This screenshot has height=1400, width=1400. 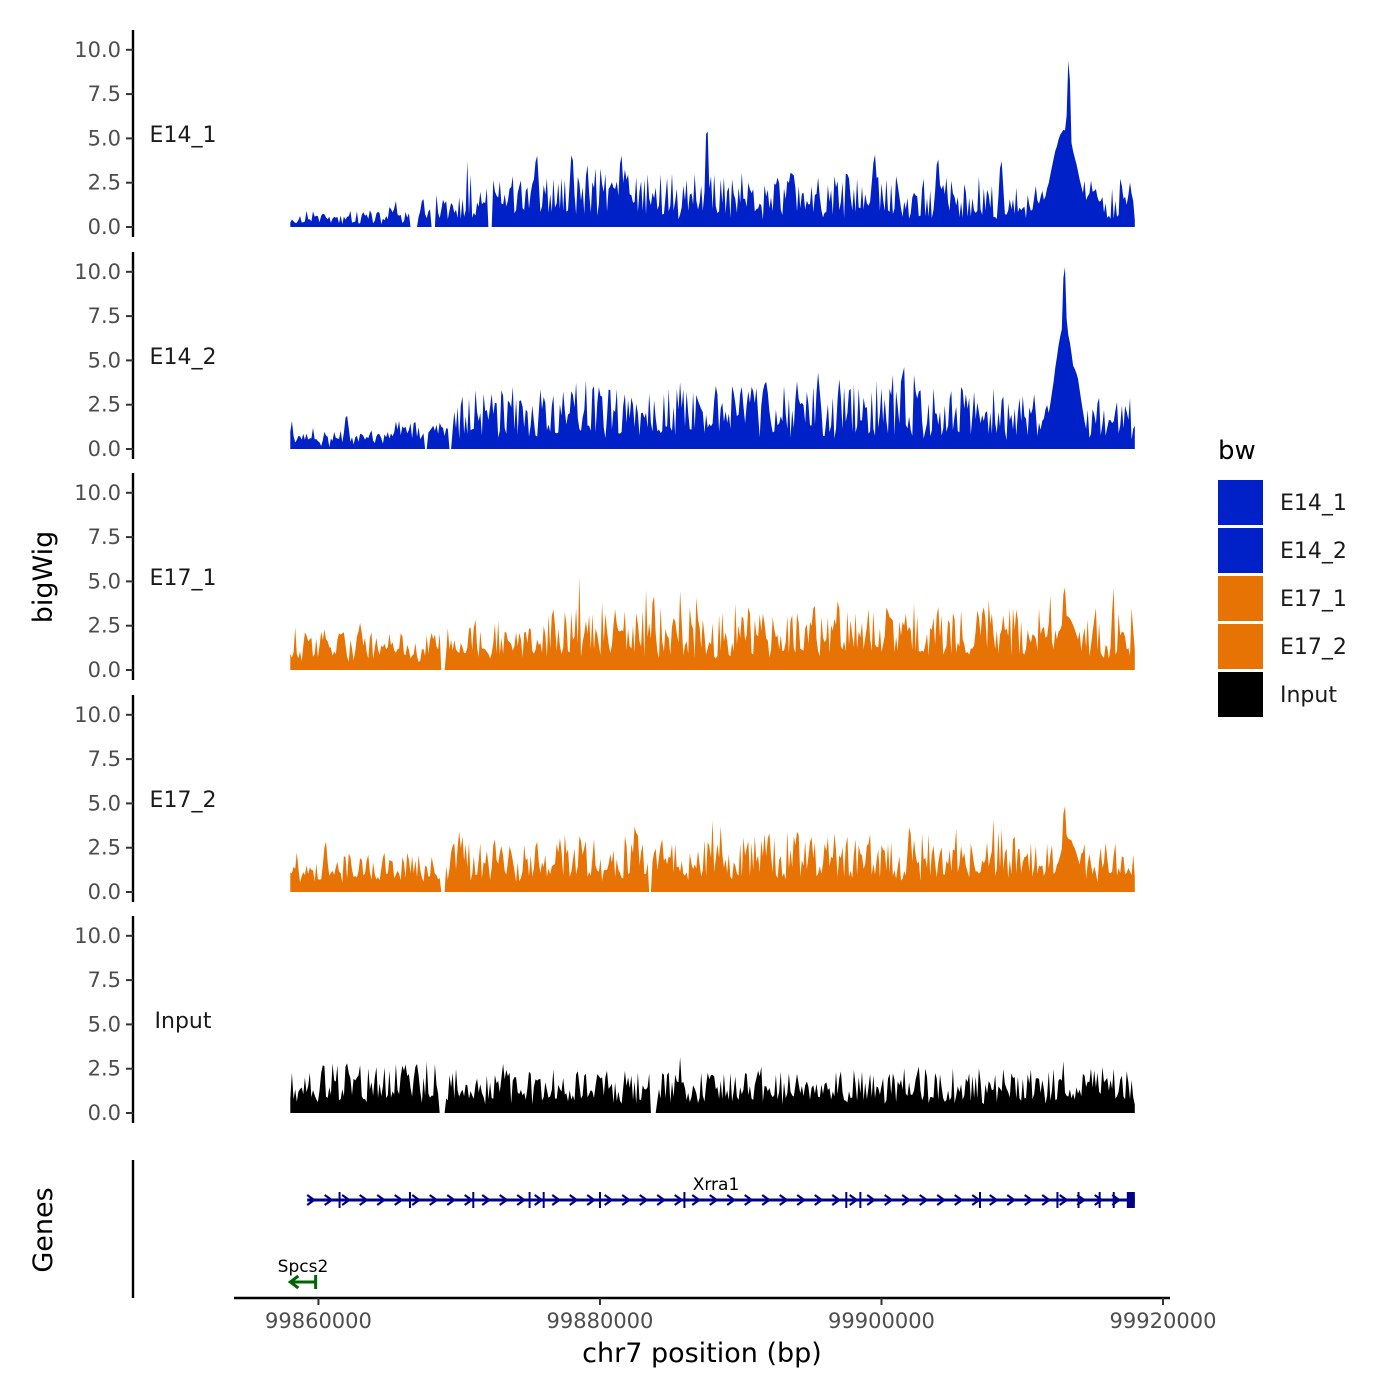 I want to click on legend-item-E14_2: E14_2, so click(x=1282, y=550).